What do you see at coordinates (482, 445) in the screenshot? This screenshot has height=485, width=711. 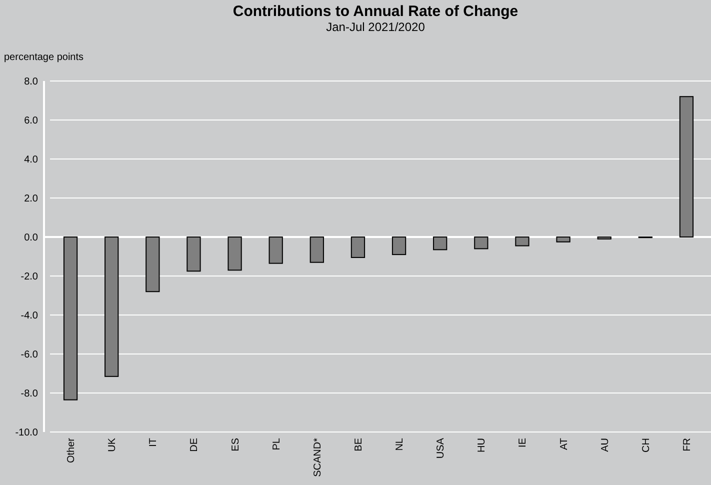 I see `x-tick-label: HU` at bounding box center [482, 445].